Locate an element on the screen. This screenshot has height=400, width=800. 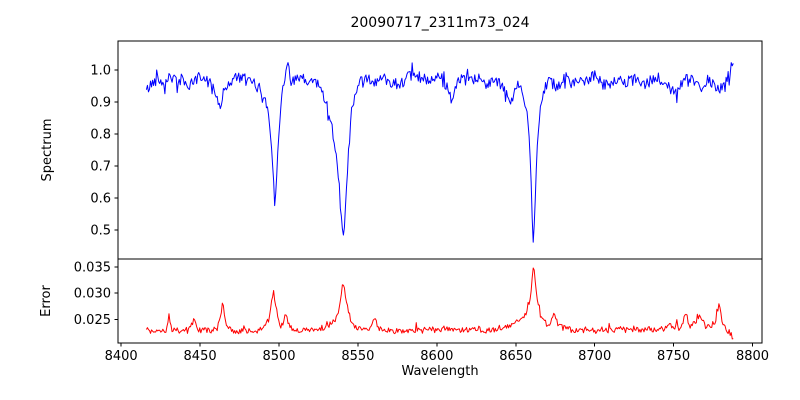
spectrum-y-tick-label: 0.7 is located at coordinates (100, 166).